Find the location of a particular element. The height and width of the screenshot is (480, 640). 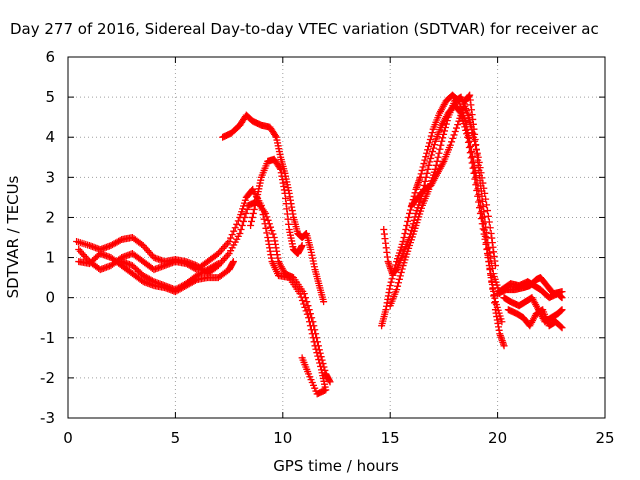

x-tick-label: 25 is located at coordinates (604, 438).